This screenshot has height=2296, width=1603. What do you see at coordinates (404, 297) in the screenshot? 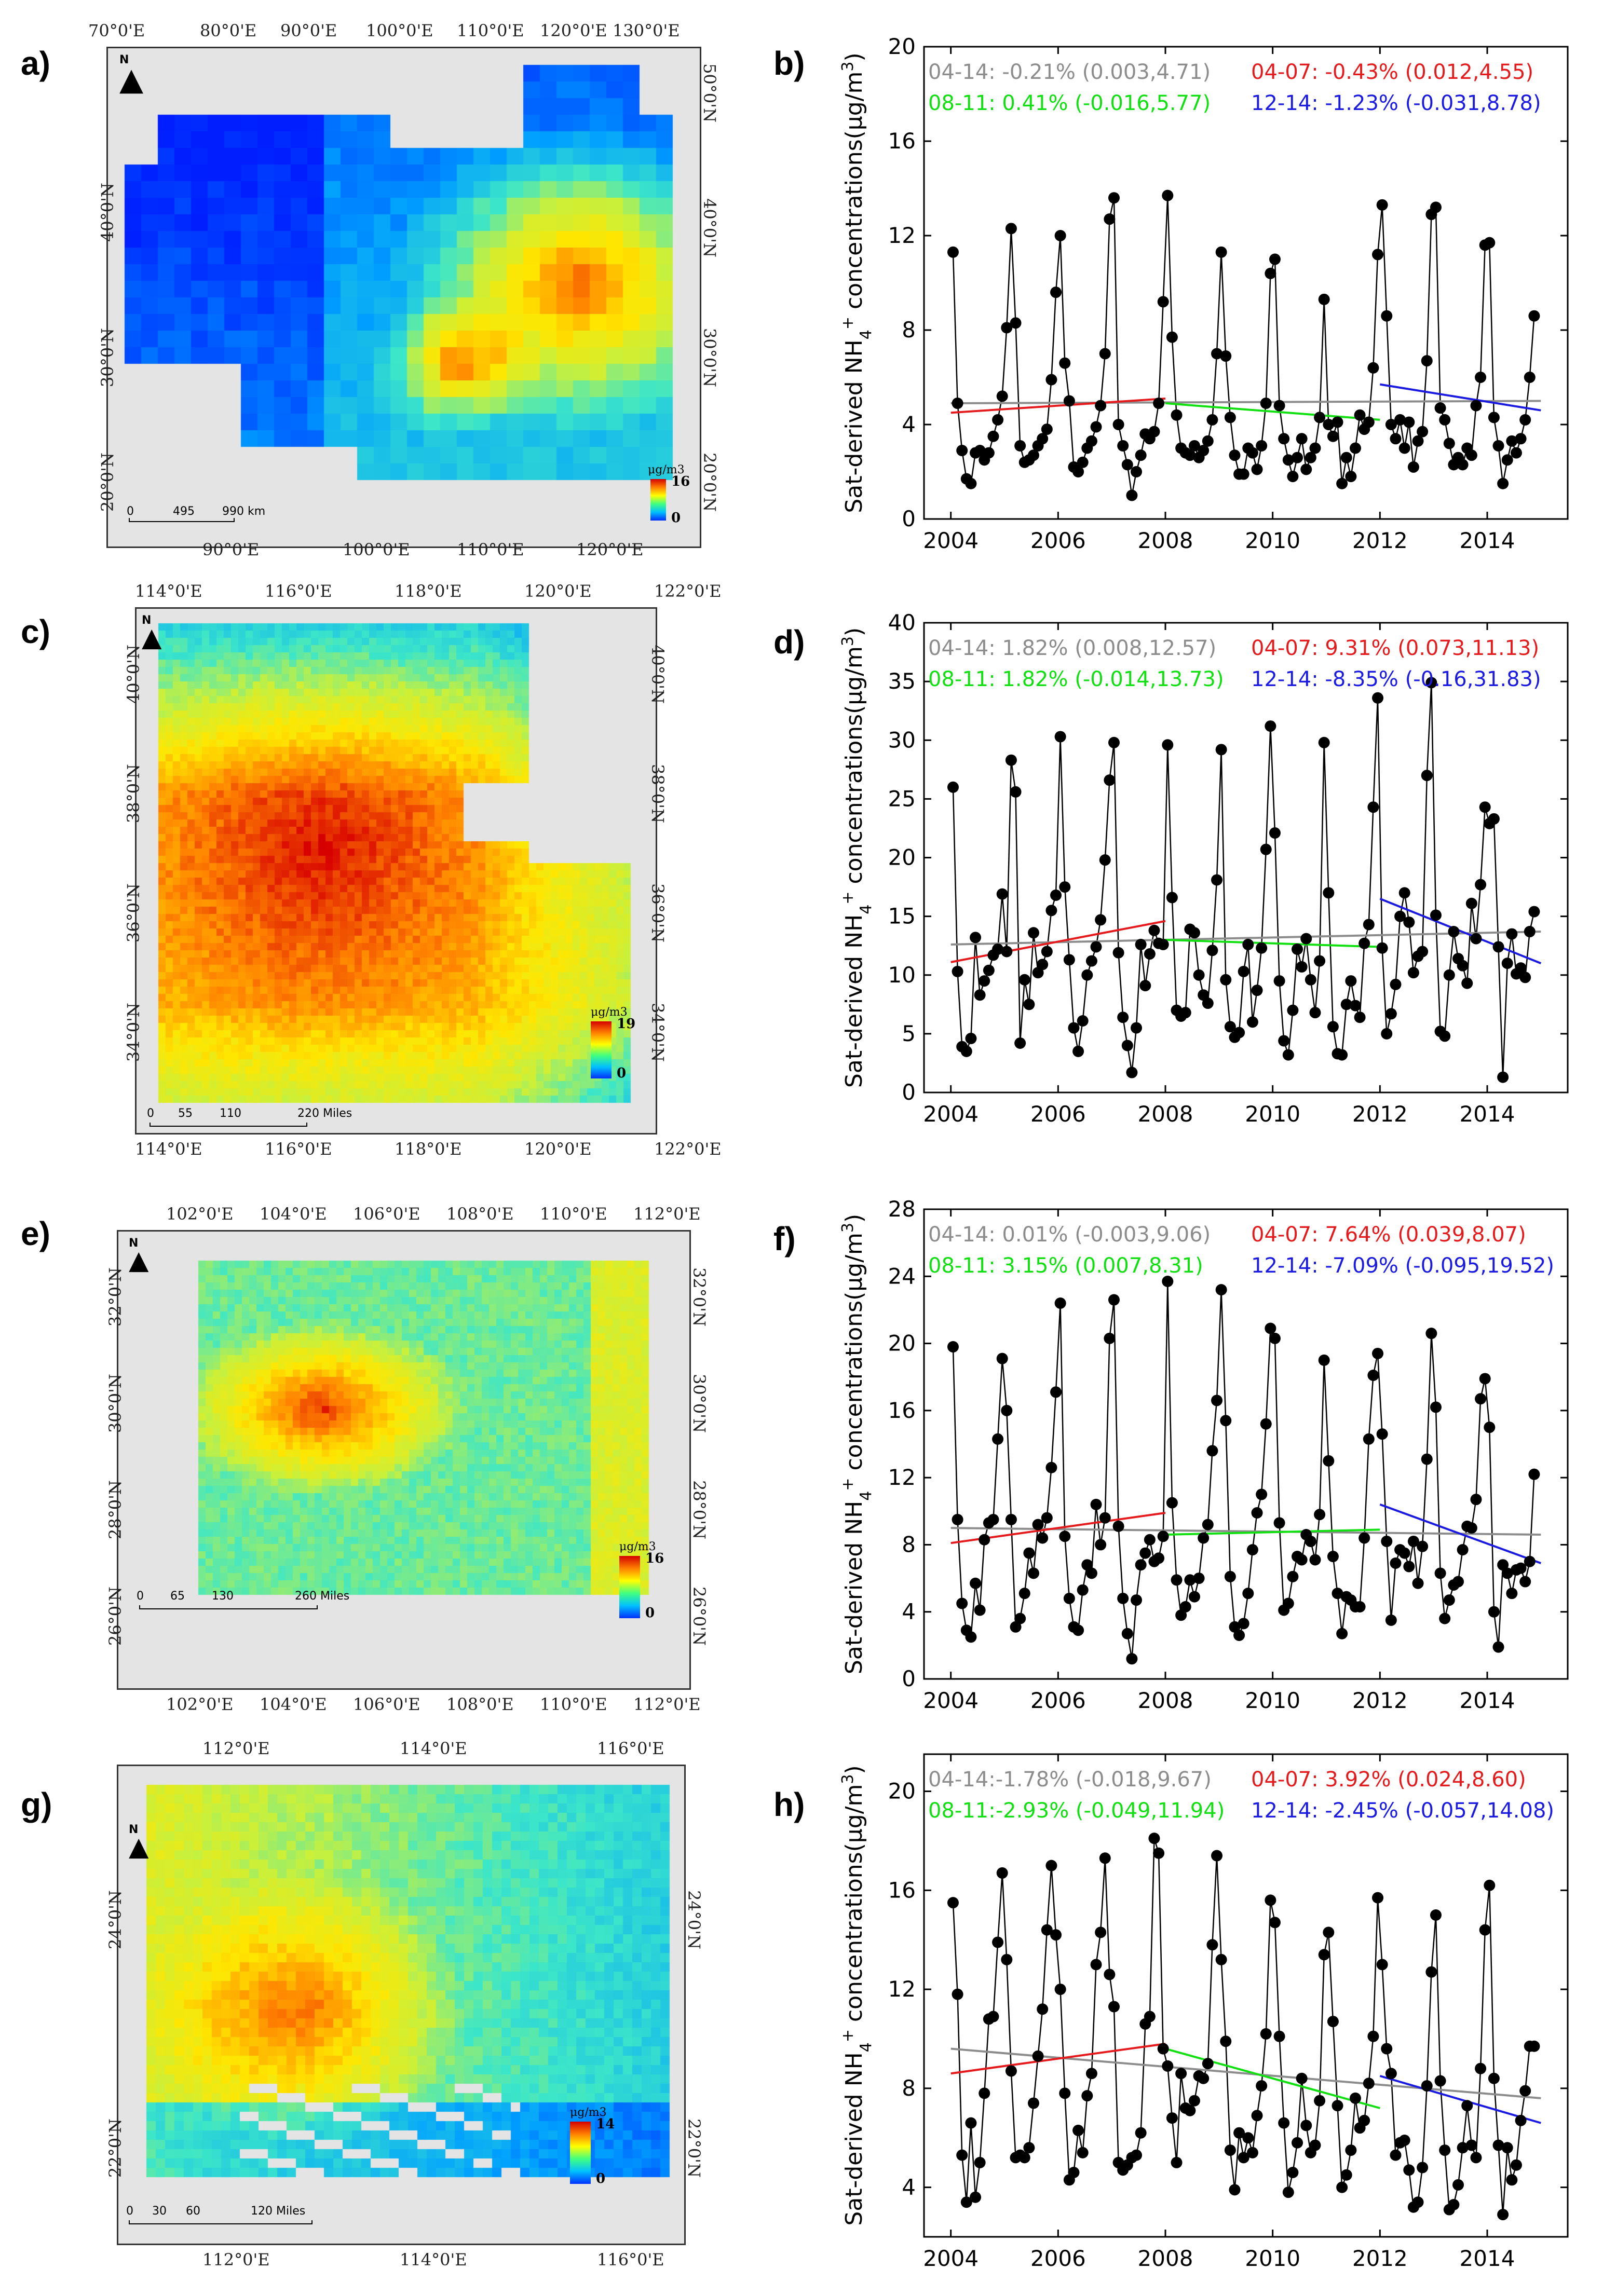
I see `map-a-raster` at bounding box center [404, 297].